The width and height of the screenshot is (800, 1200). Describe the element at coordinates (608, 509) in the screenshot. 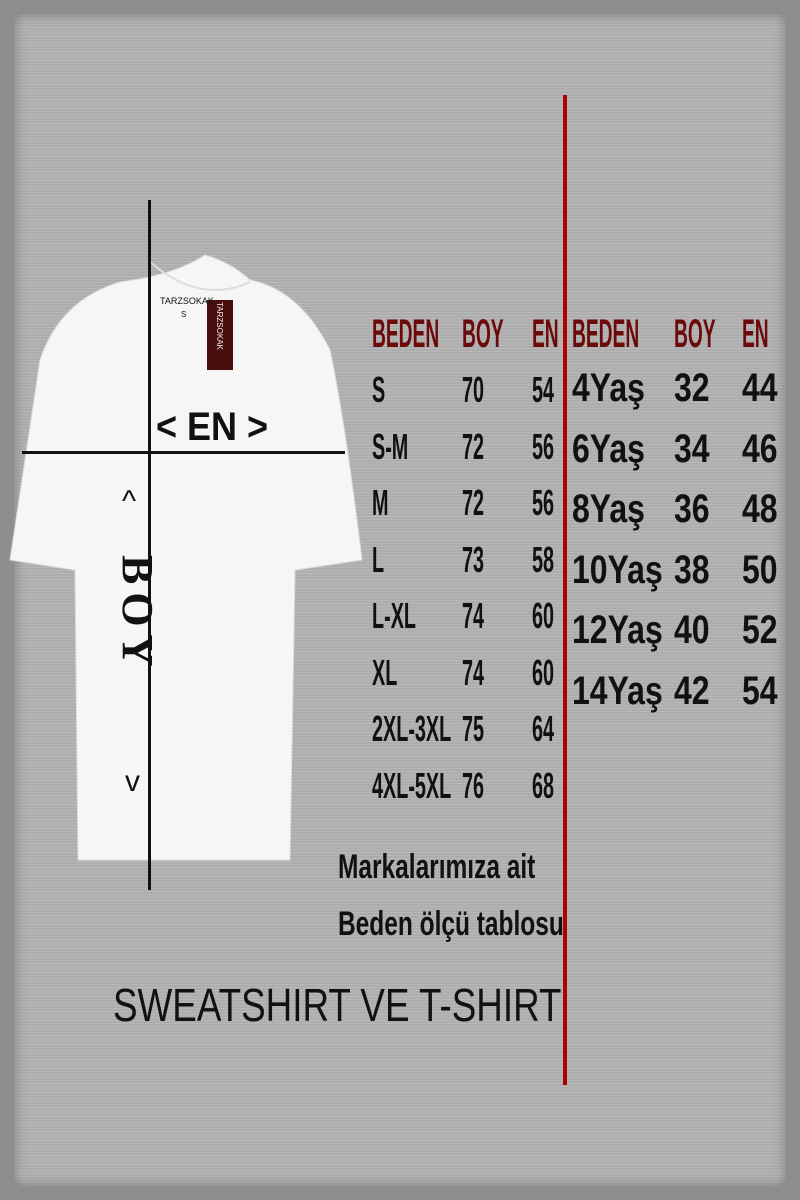

I see `table-cell: 8Yaş` at that location.